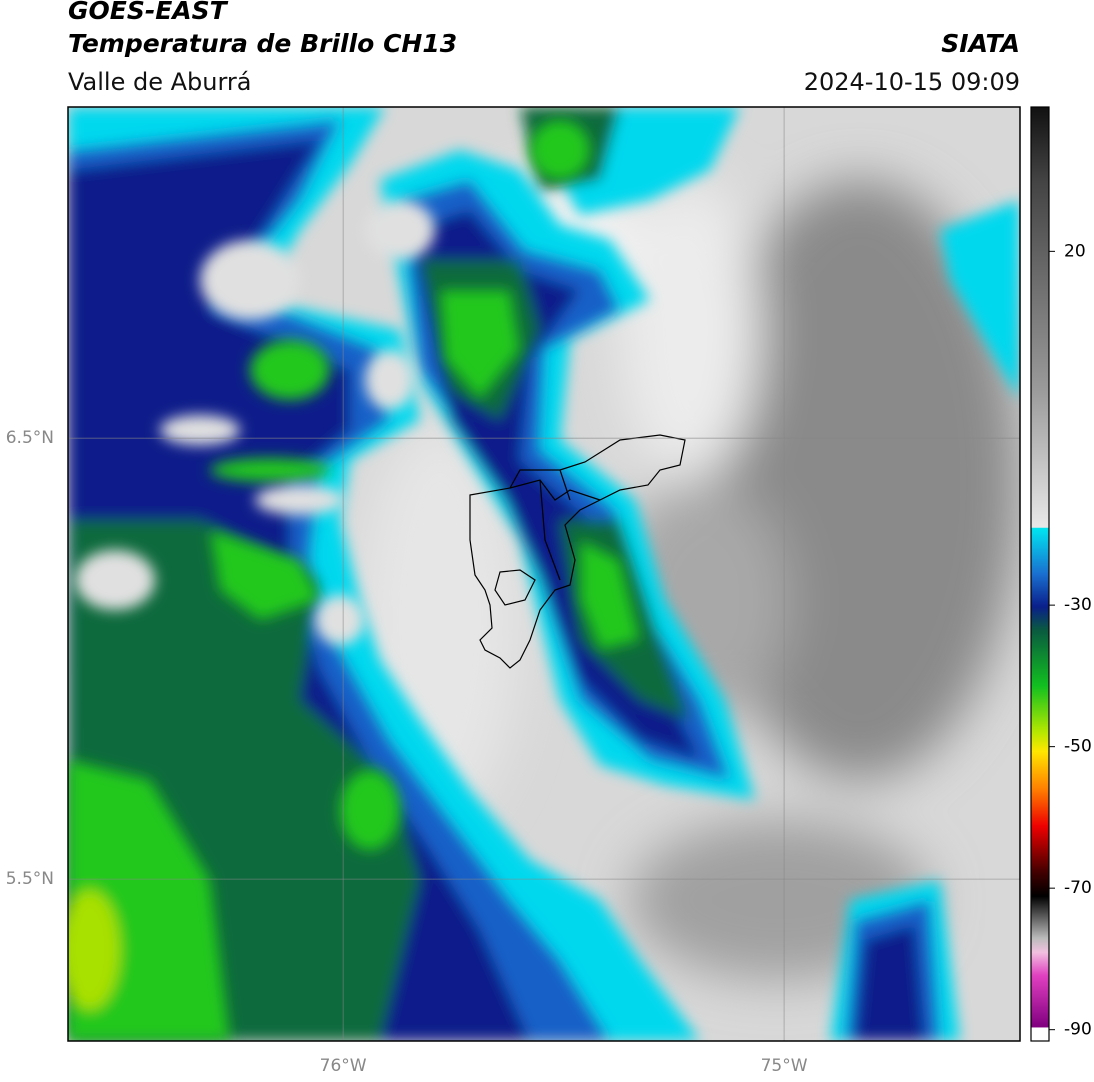 Image resolution: width=1094 pixels, height=1082 pixels. I want to click on colorbar-tick-label: -70, so click(1078, 888).